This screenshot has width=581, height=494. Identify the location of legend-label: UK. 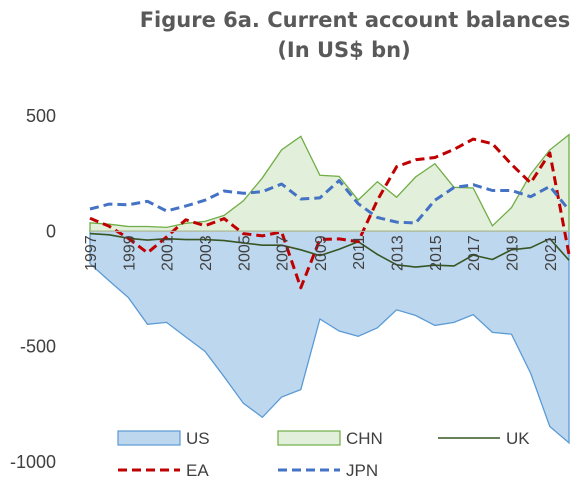
(518, 438).